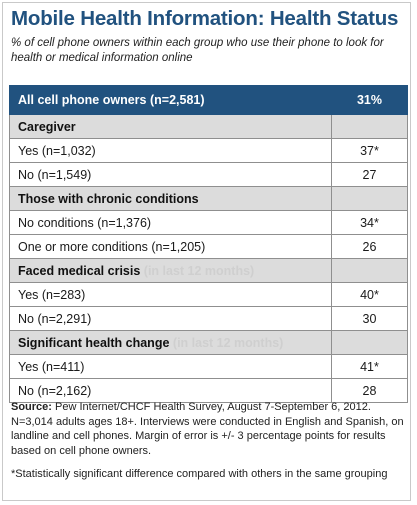  I want to click on group-header-row: Those with chronic conditions, so click(208, 198).